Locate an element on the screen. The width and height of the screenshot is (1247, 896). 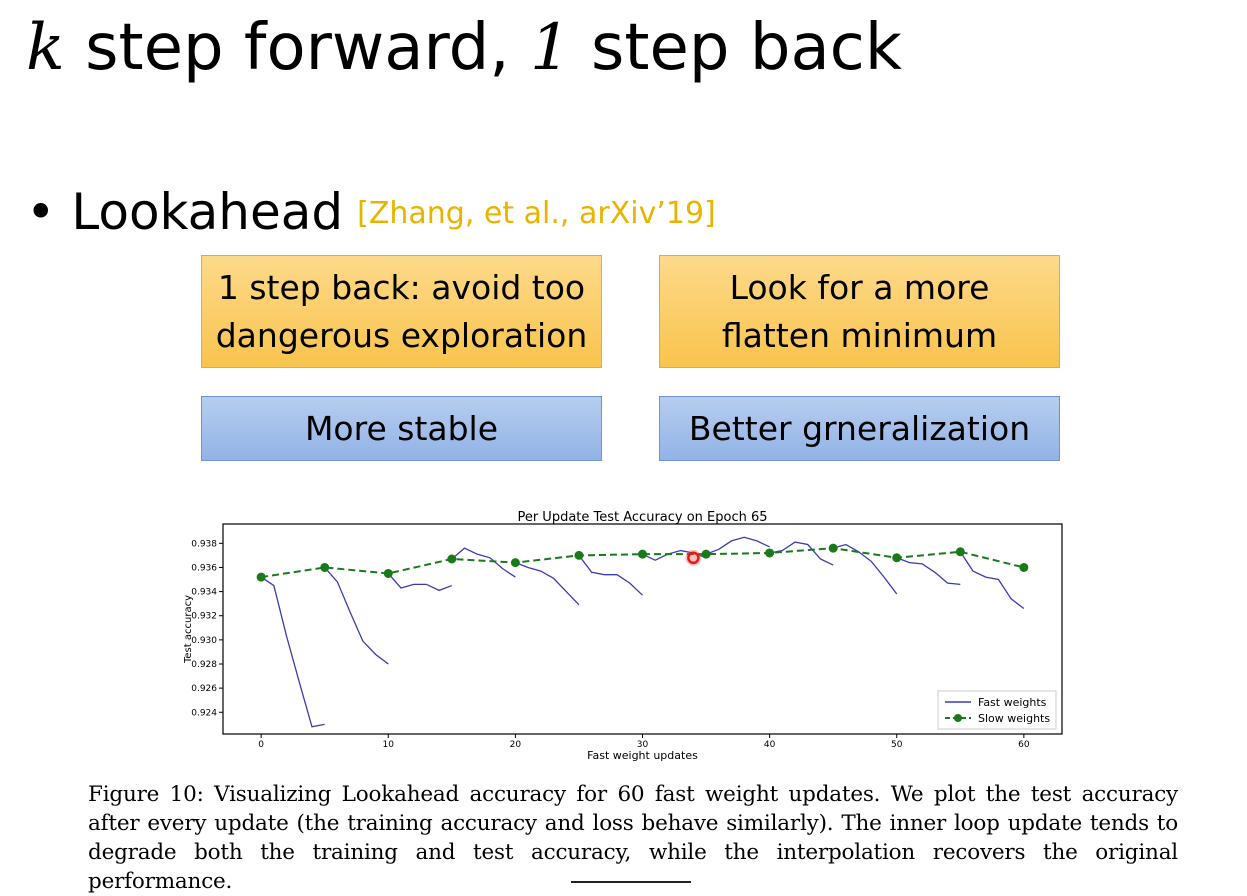
x-tick-label: 50 is located at coordinates (897, 745).